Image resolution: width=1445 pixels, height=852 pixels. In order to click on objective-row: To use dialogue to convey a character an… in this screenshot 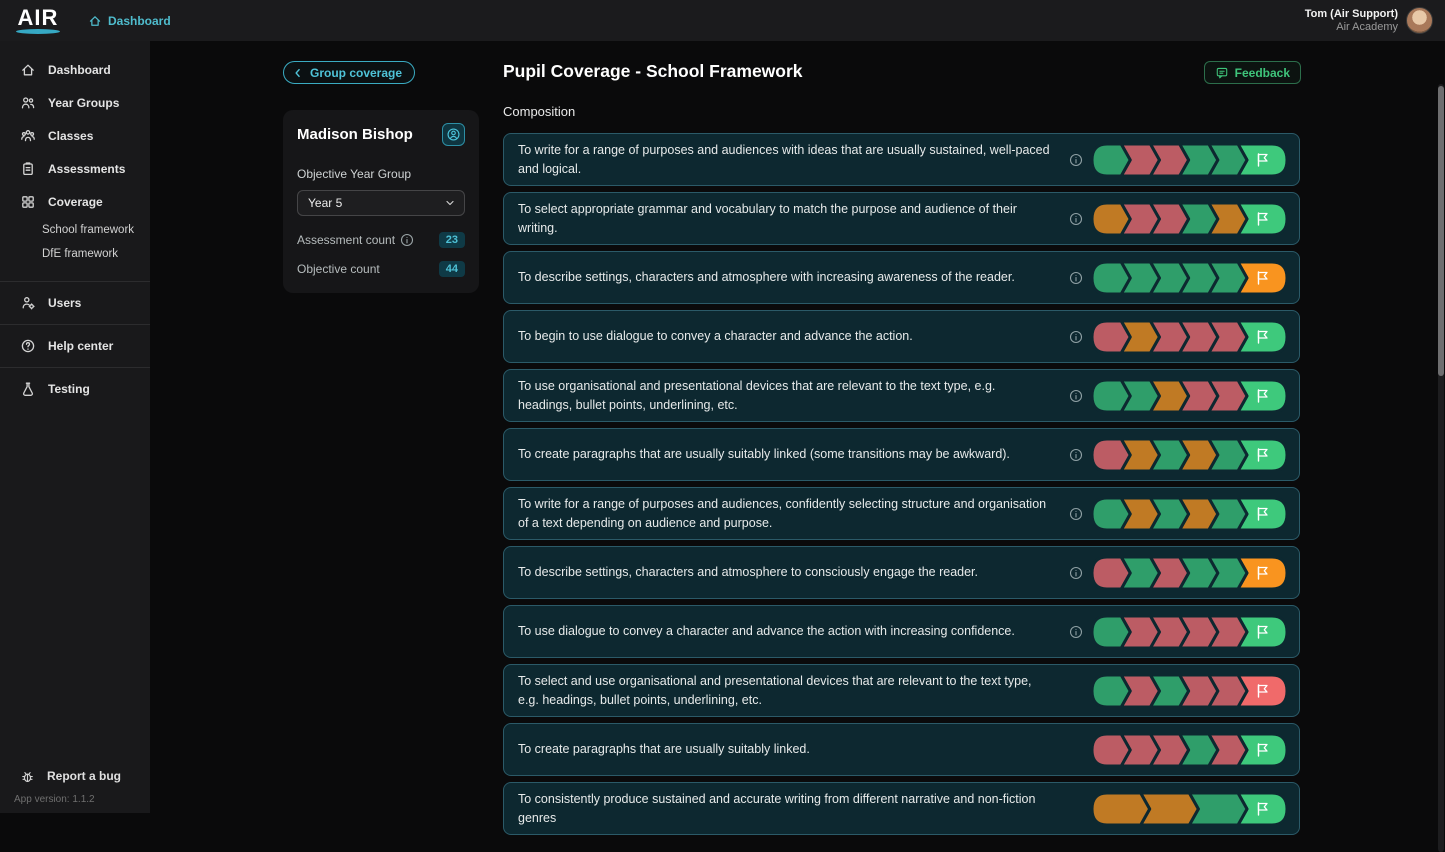, I will do `click(901, 631)`.